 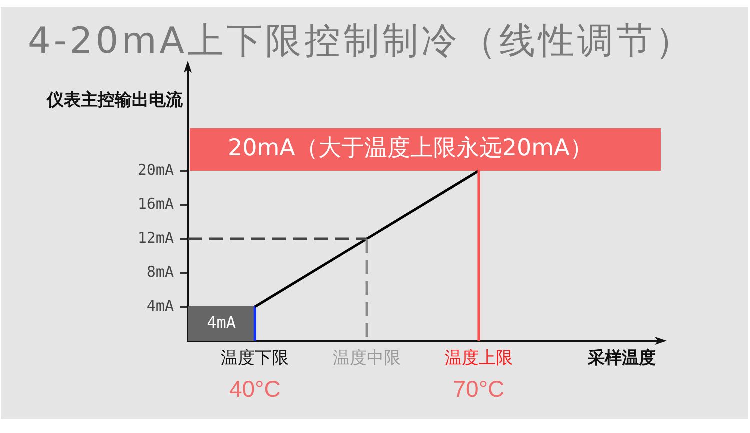 What do you see at coordinates (367, 358) in the screenshot?
I see `annotation: 温度中限` at bounding box center [367, 358].